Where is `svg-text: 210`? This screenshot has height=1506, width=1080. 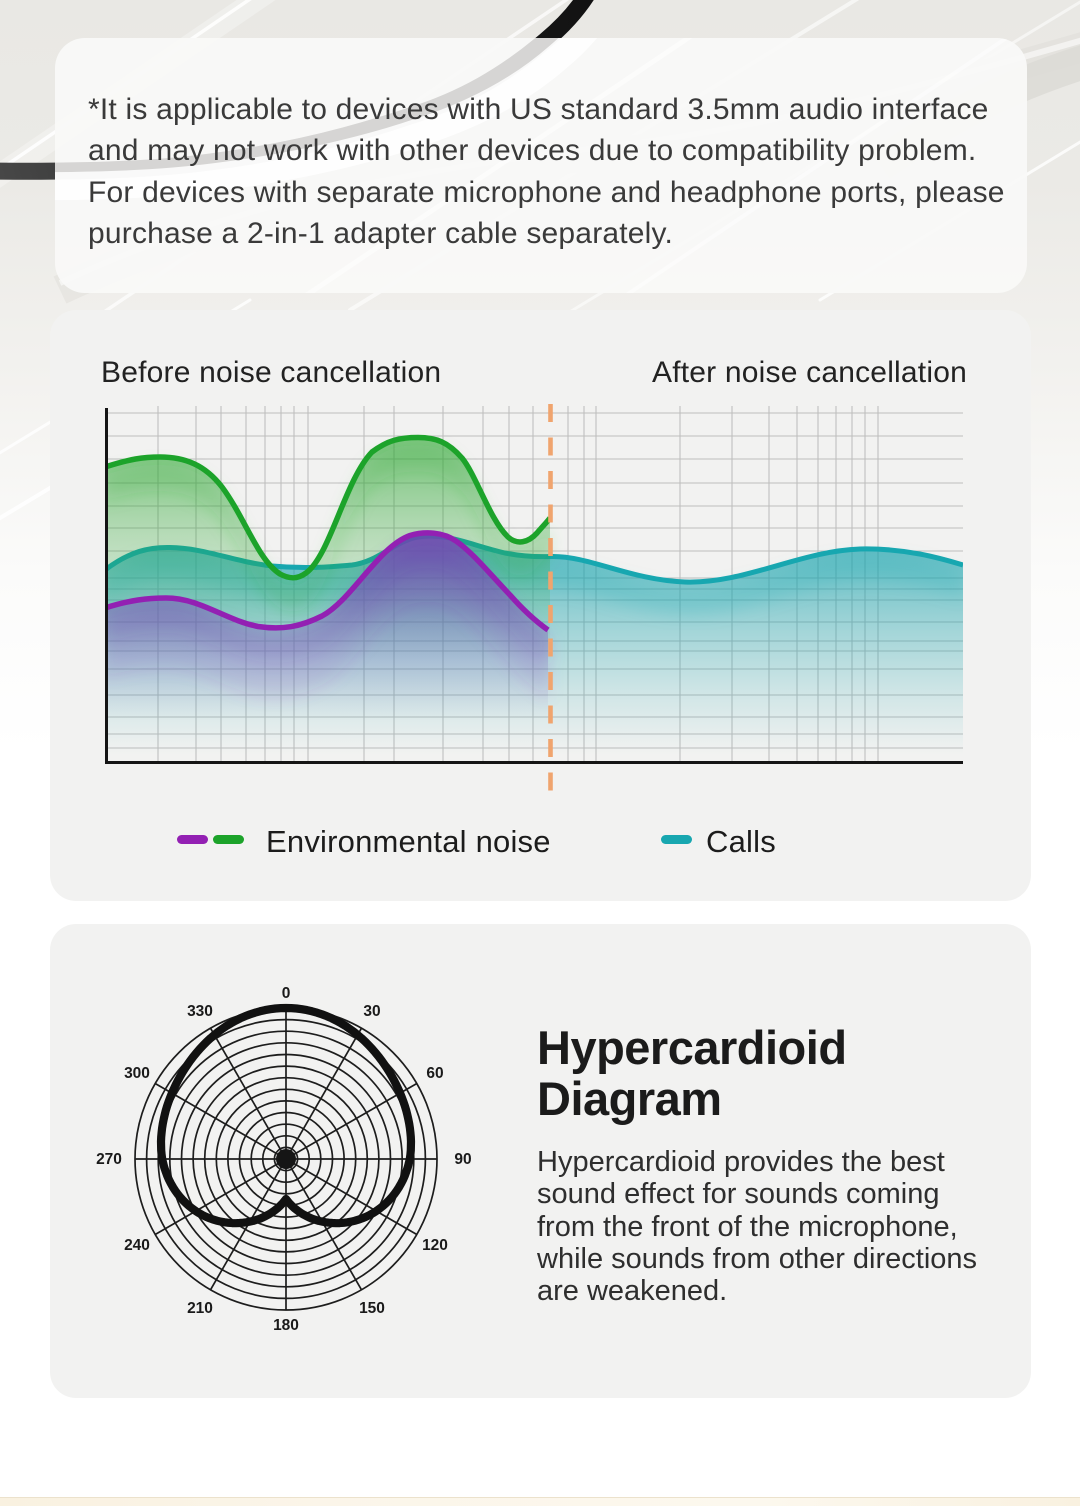
svg-text: 210 is located at coordinates (200, 1308).